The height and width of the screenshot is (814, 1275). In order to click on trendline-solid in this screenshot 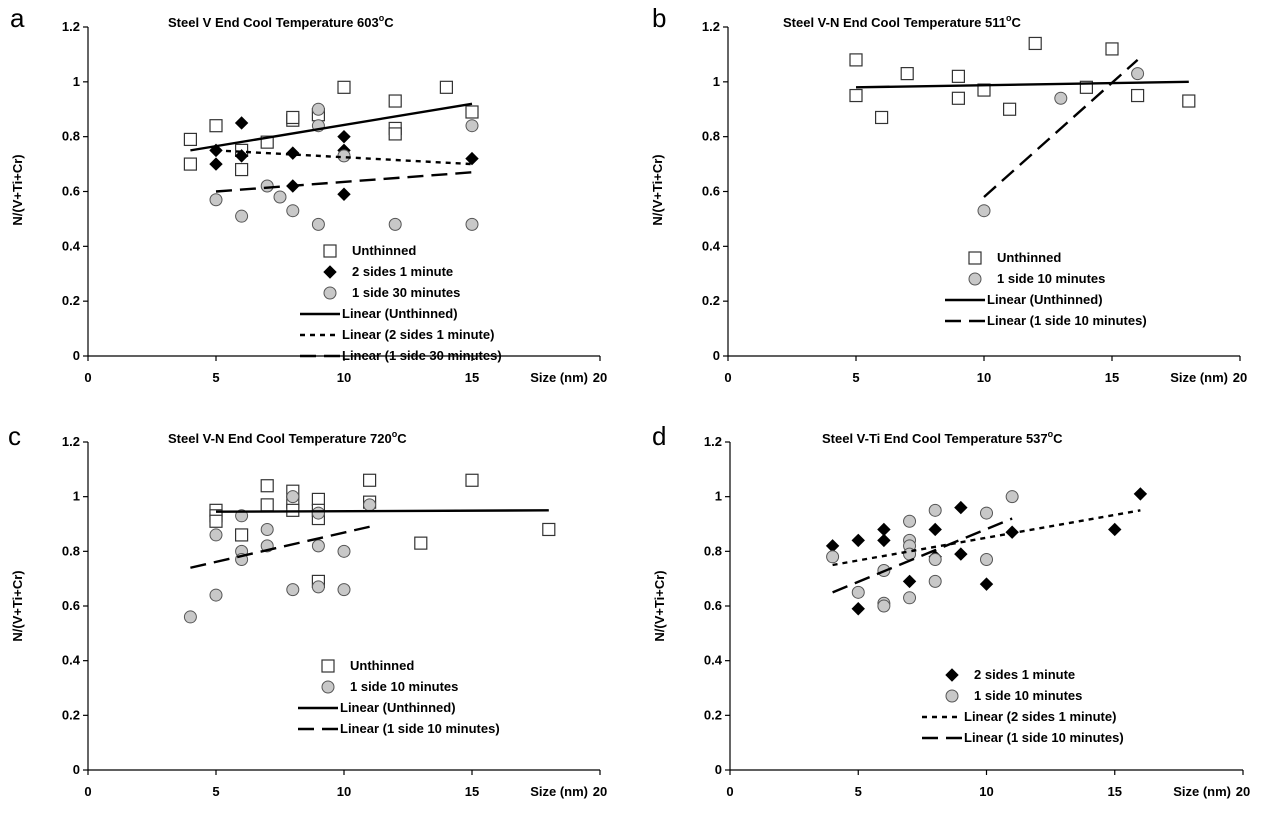, I will do `click(382, 511)`.